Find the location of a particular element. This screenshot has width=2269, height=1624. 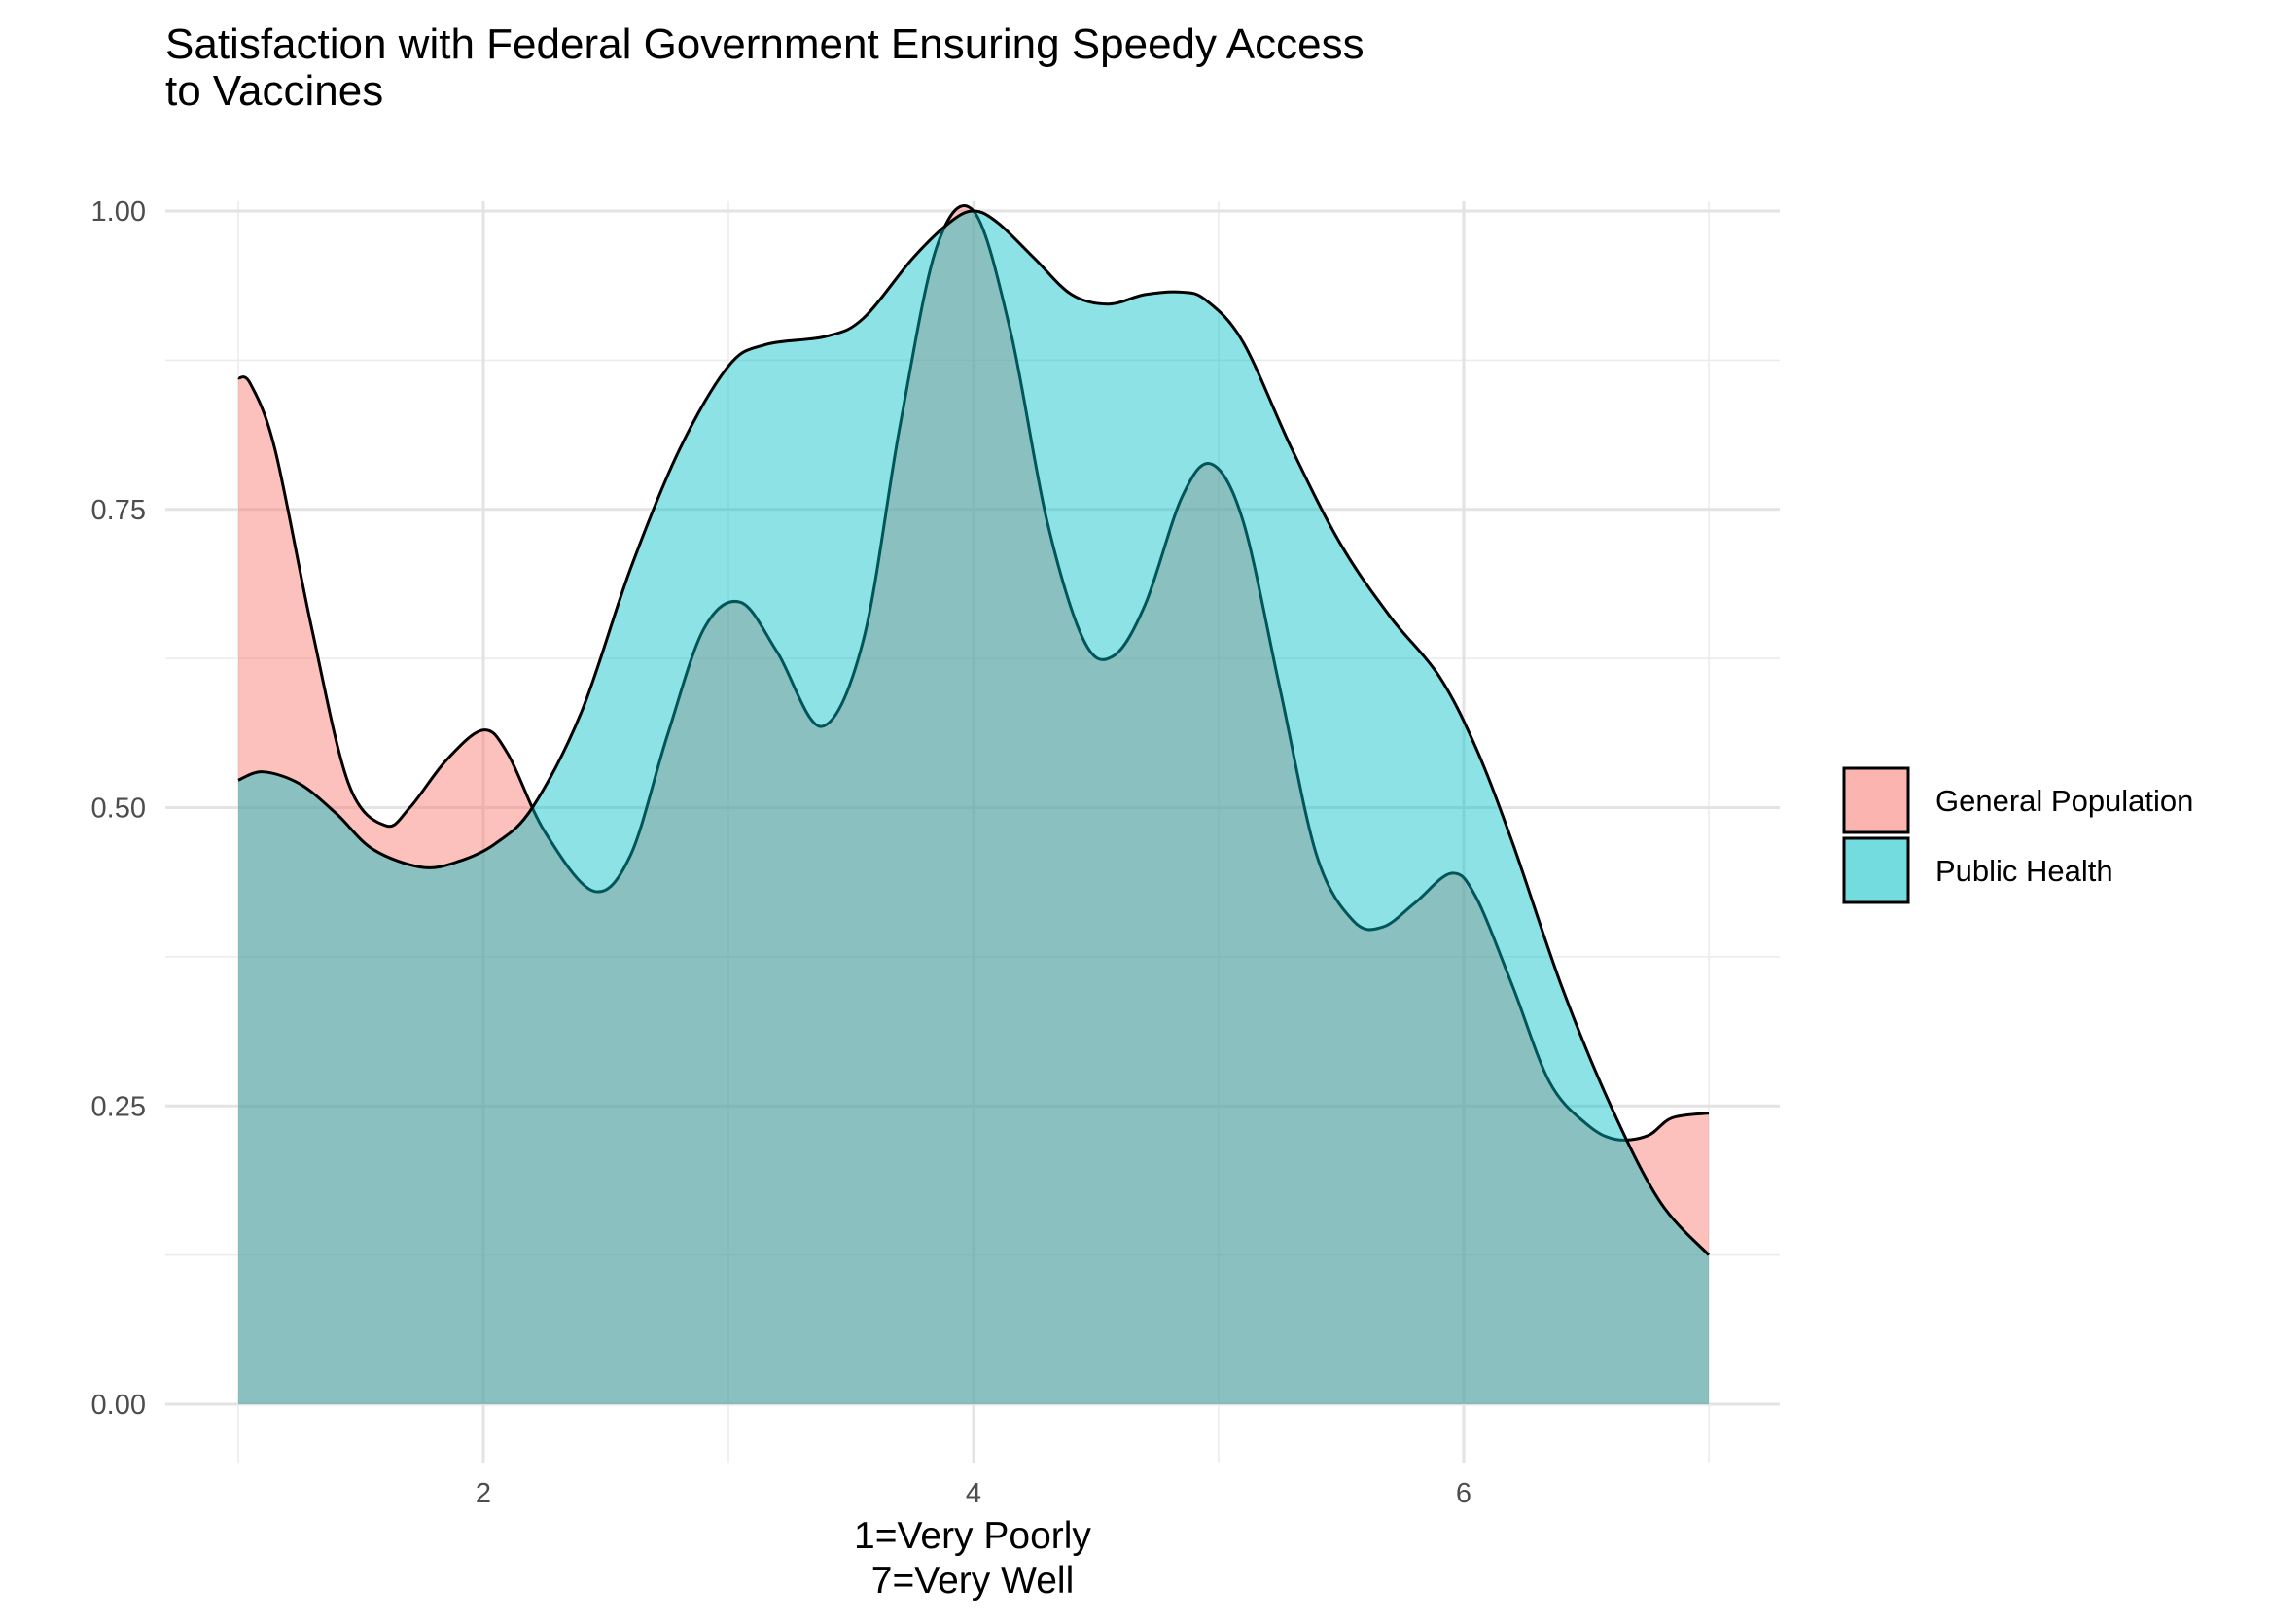

x-tick-label: 6 is located at coordinates (1464, 1493).